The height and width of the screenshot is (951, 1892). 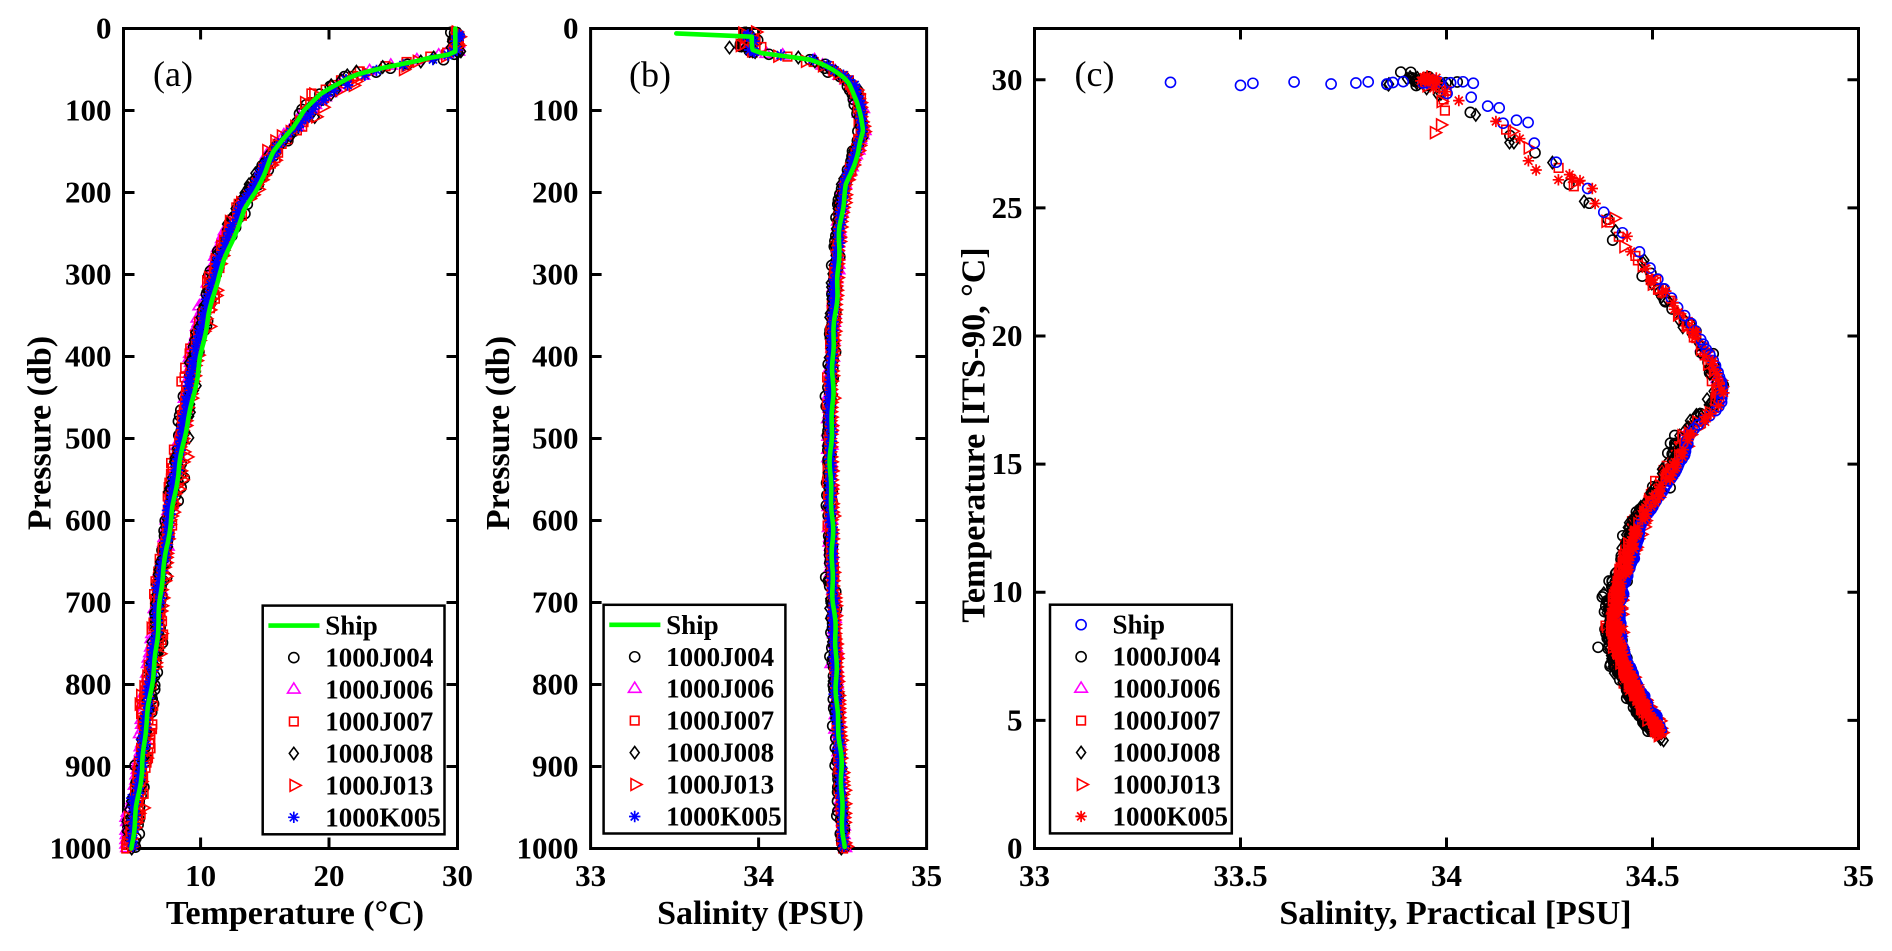 What do you see at coordinates (1095, 74) in the screenshot?
I see `svg-text: (c)` at bounding box center [1095, 74].